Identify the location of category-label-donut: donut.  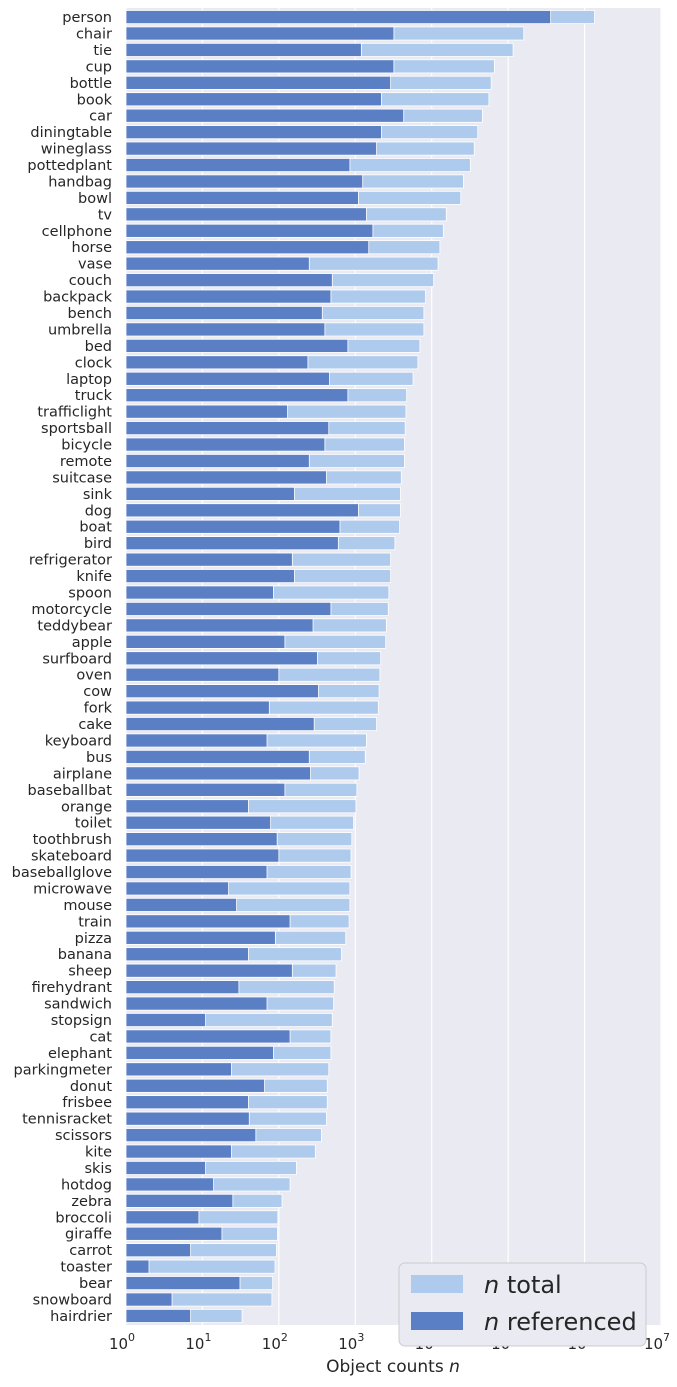
(91, 1087).